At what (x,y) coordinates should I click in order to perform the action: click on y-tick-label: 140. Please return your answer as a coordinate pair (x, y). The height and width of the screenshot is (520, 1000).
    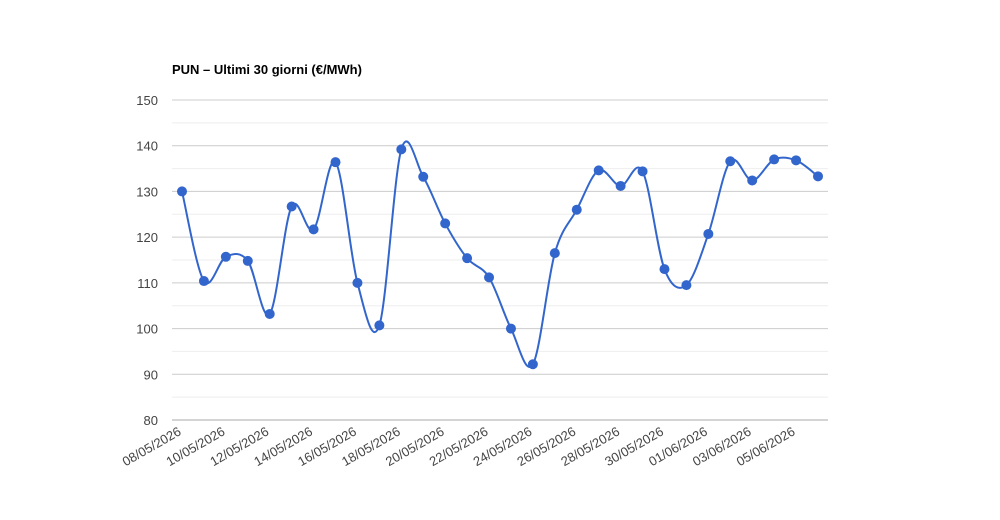
    Looking at the image, I should click on (147, 146).